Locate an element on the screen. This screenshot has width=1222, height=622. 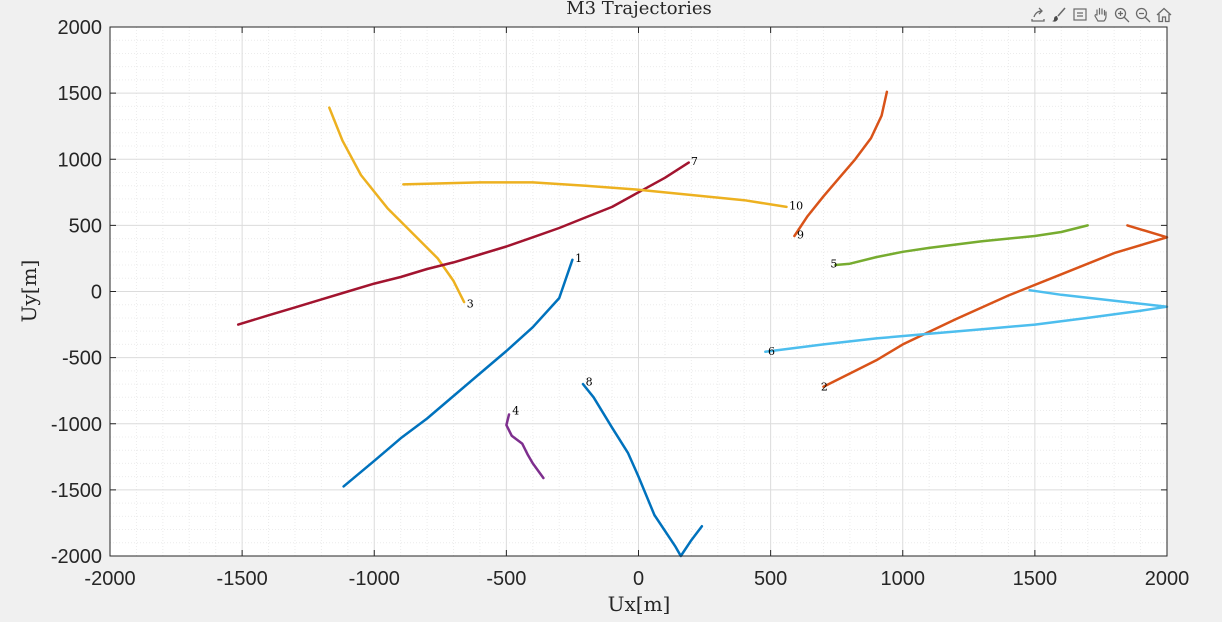
x-tick-label: -1500 is located at coordinates (242, 579).